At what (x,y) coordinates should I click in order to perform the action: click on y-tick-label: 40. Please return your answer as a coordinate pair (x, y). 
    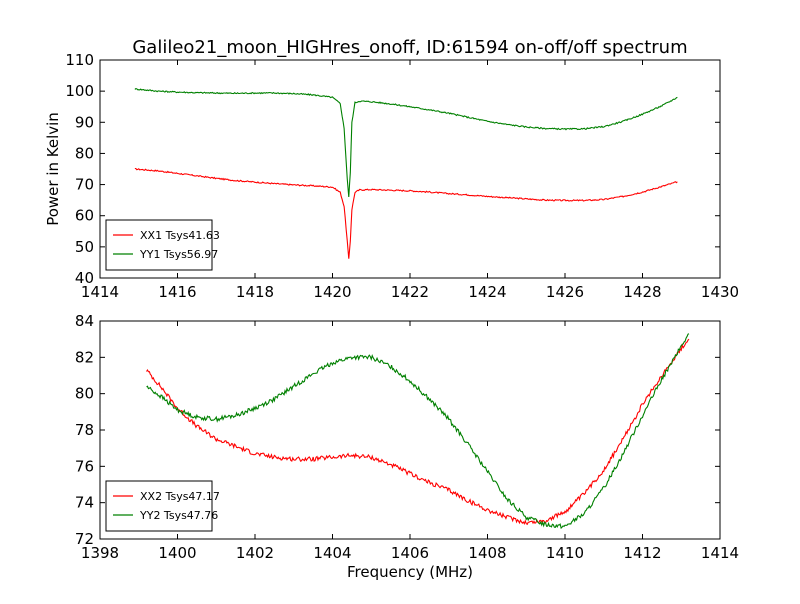
    Looking at the image, I should click on (84, 278).